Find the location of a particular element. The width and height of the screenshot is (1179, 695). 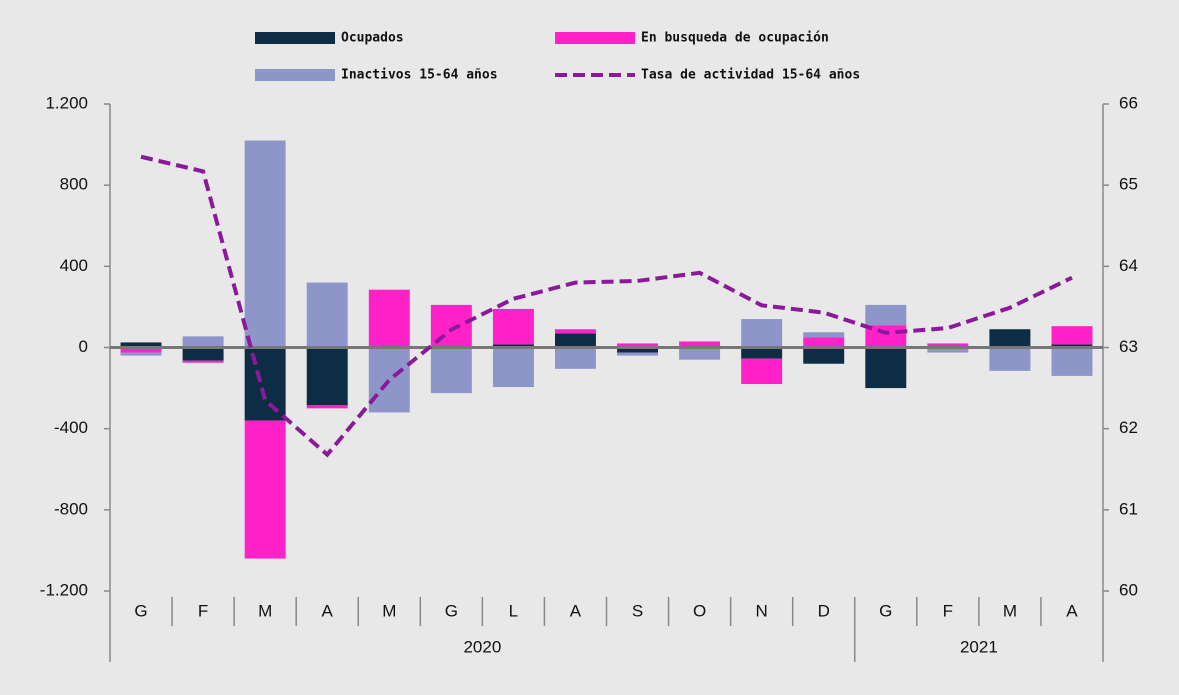

y-tick-label: 0 is located at coordinates (83, 346).